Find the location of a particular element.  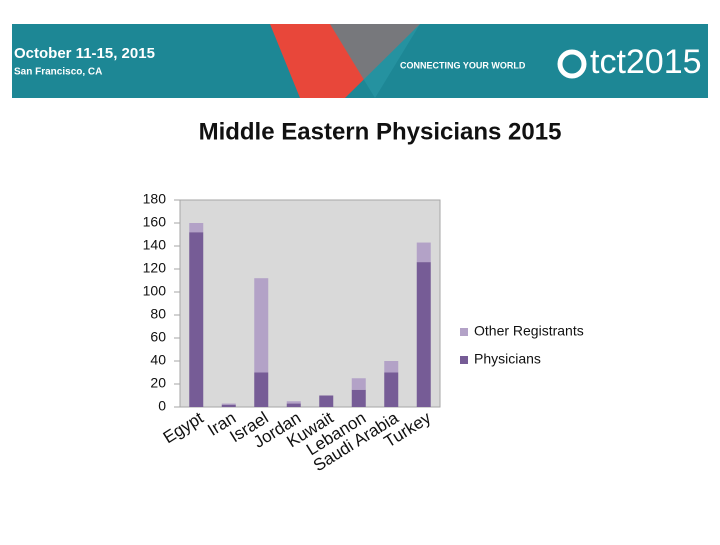

y-tick-label: 40 is located at coordinates (158, 360).